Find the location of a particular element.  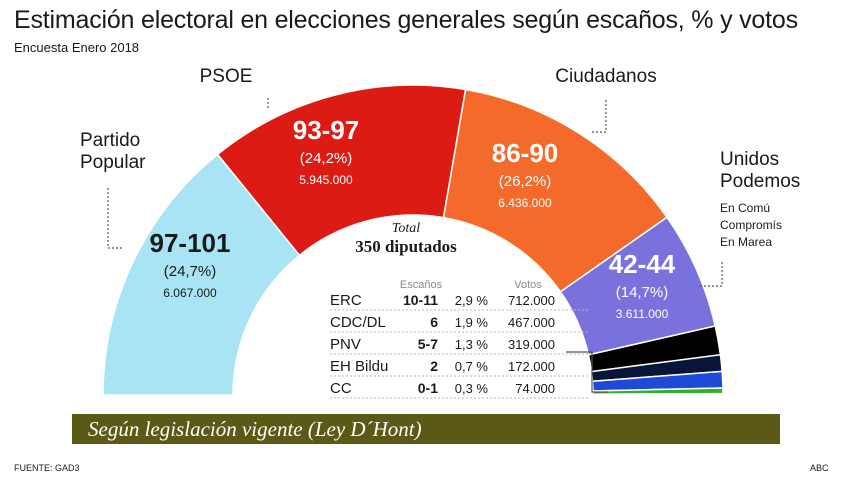

table-party-erc: ERC is located at coordinates (346, 300).